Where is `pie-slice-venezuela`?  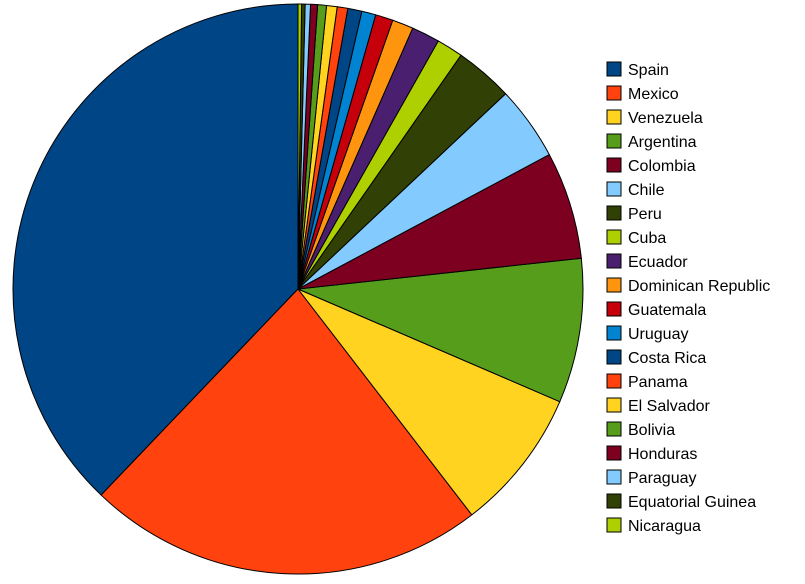
pie-slice-venezuela is located at coordinates (429, 402).